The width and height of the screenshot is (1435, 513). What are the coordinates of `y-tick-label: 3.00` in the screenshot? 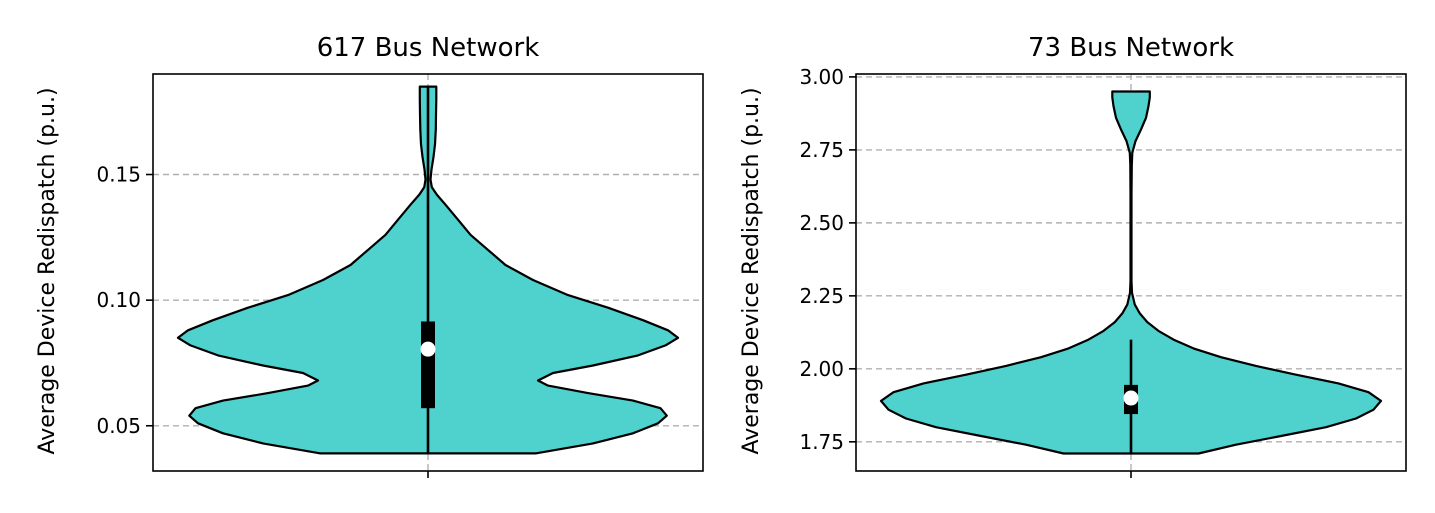 It's located at (821, 77).